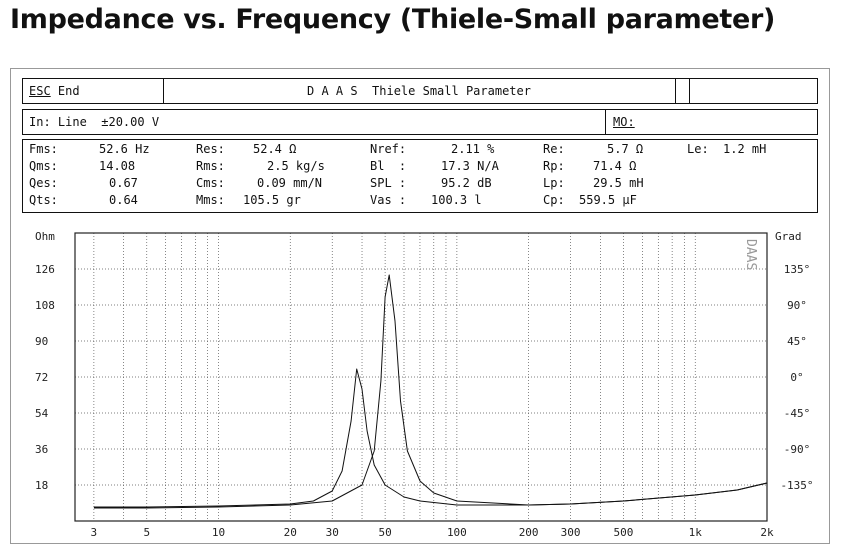 The width and height of the screenshot is (844, 545). What do you see at coordinates (618, 183) in the screenshot?
I see `lp-value: 29.5 mH` at bounding box center [618, 183].